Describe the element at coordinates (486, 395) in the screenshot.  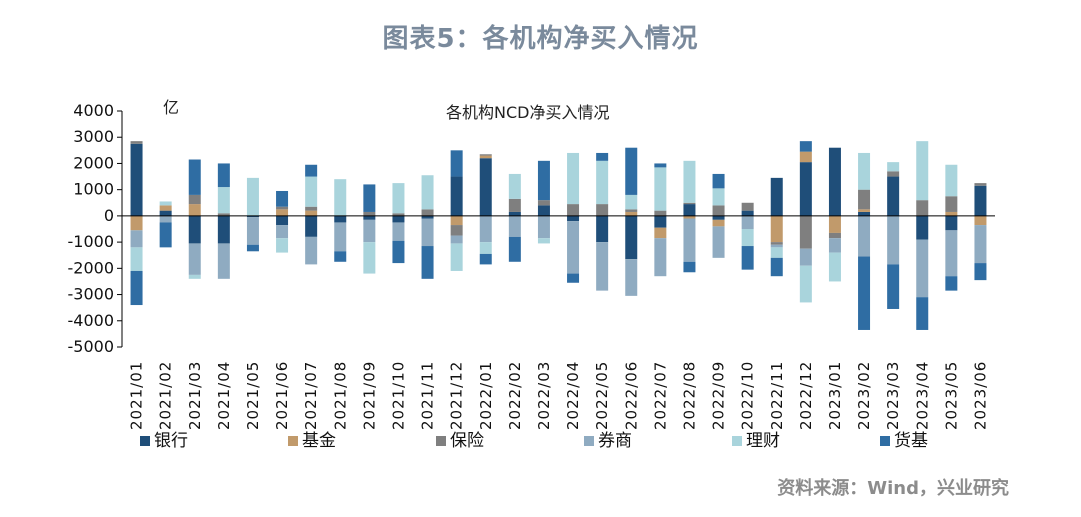
I see `x-tick-label: 2022/01` at that location.